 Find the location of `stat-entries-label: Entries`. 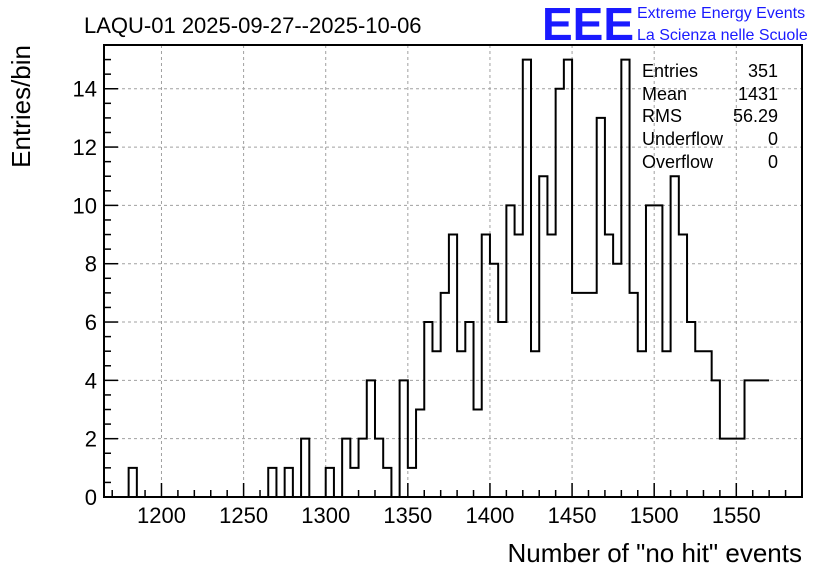

stat-entries-label: Entries is located at coordinates (670, 71).